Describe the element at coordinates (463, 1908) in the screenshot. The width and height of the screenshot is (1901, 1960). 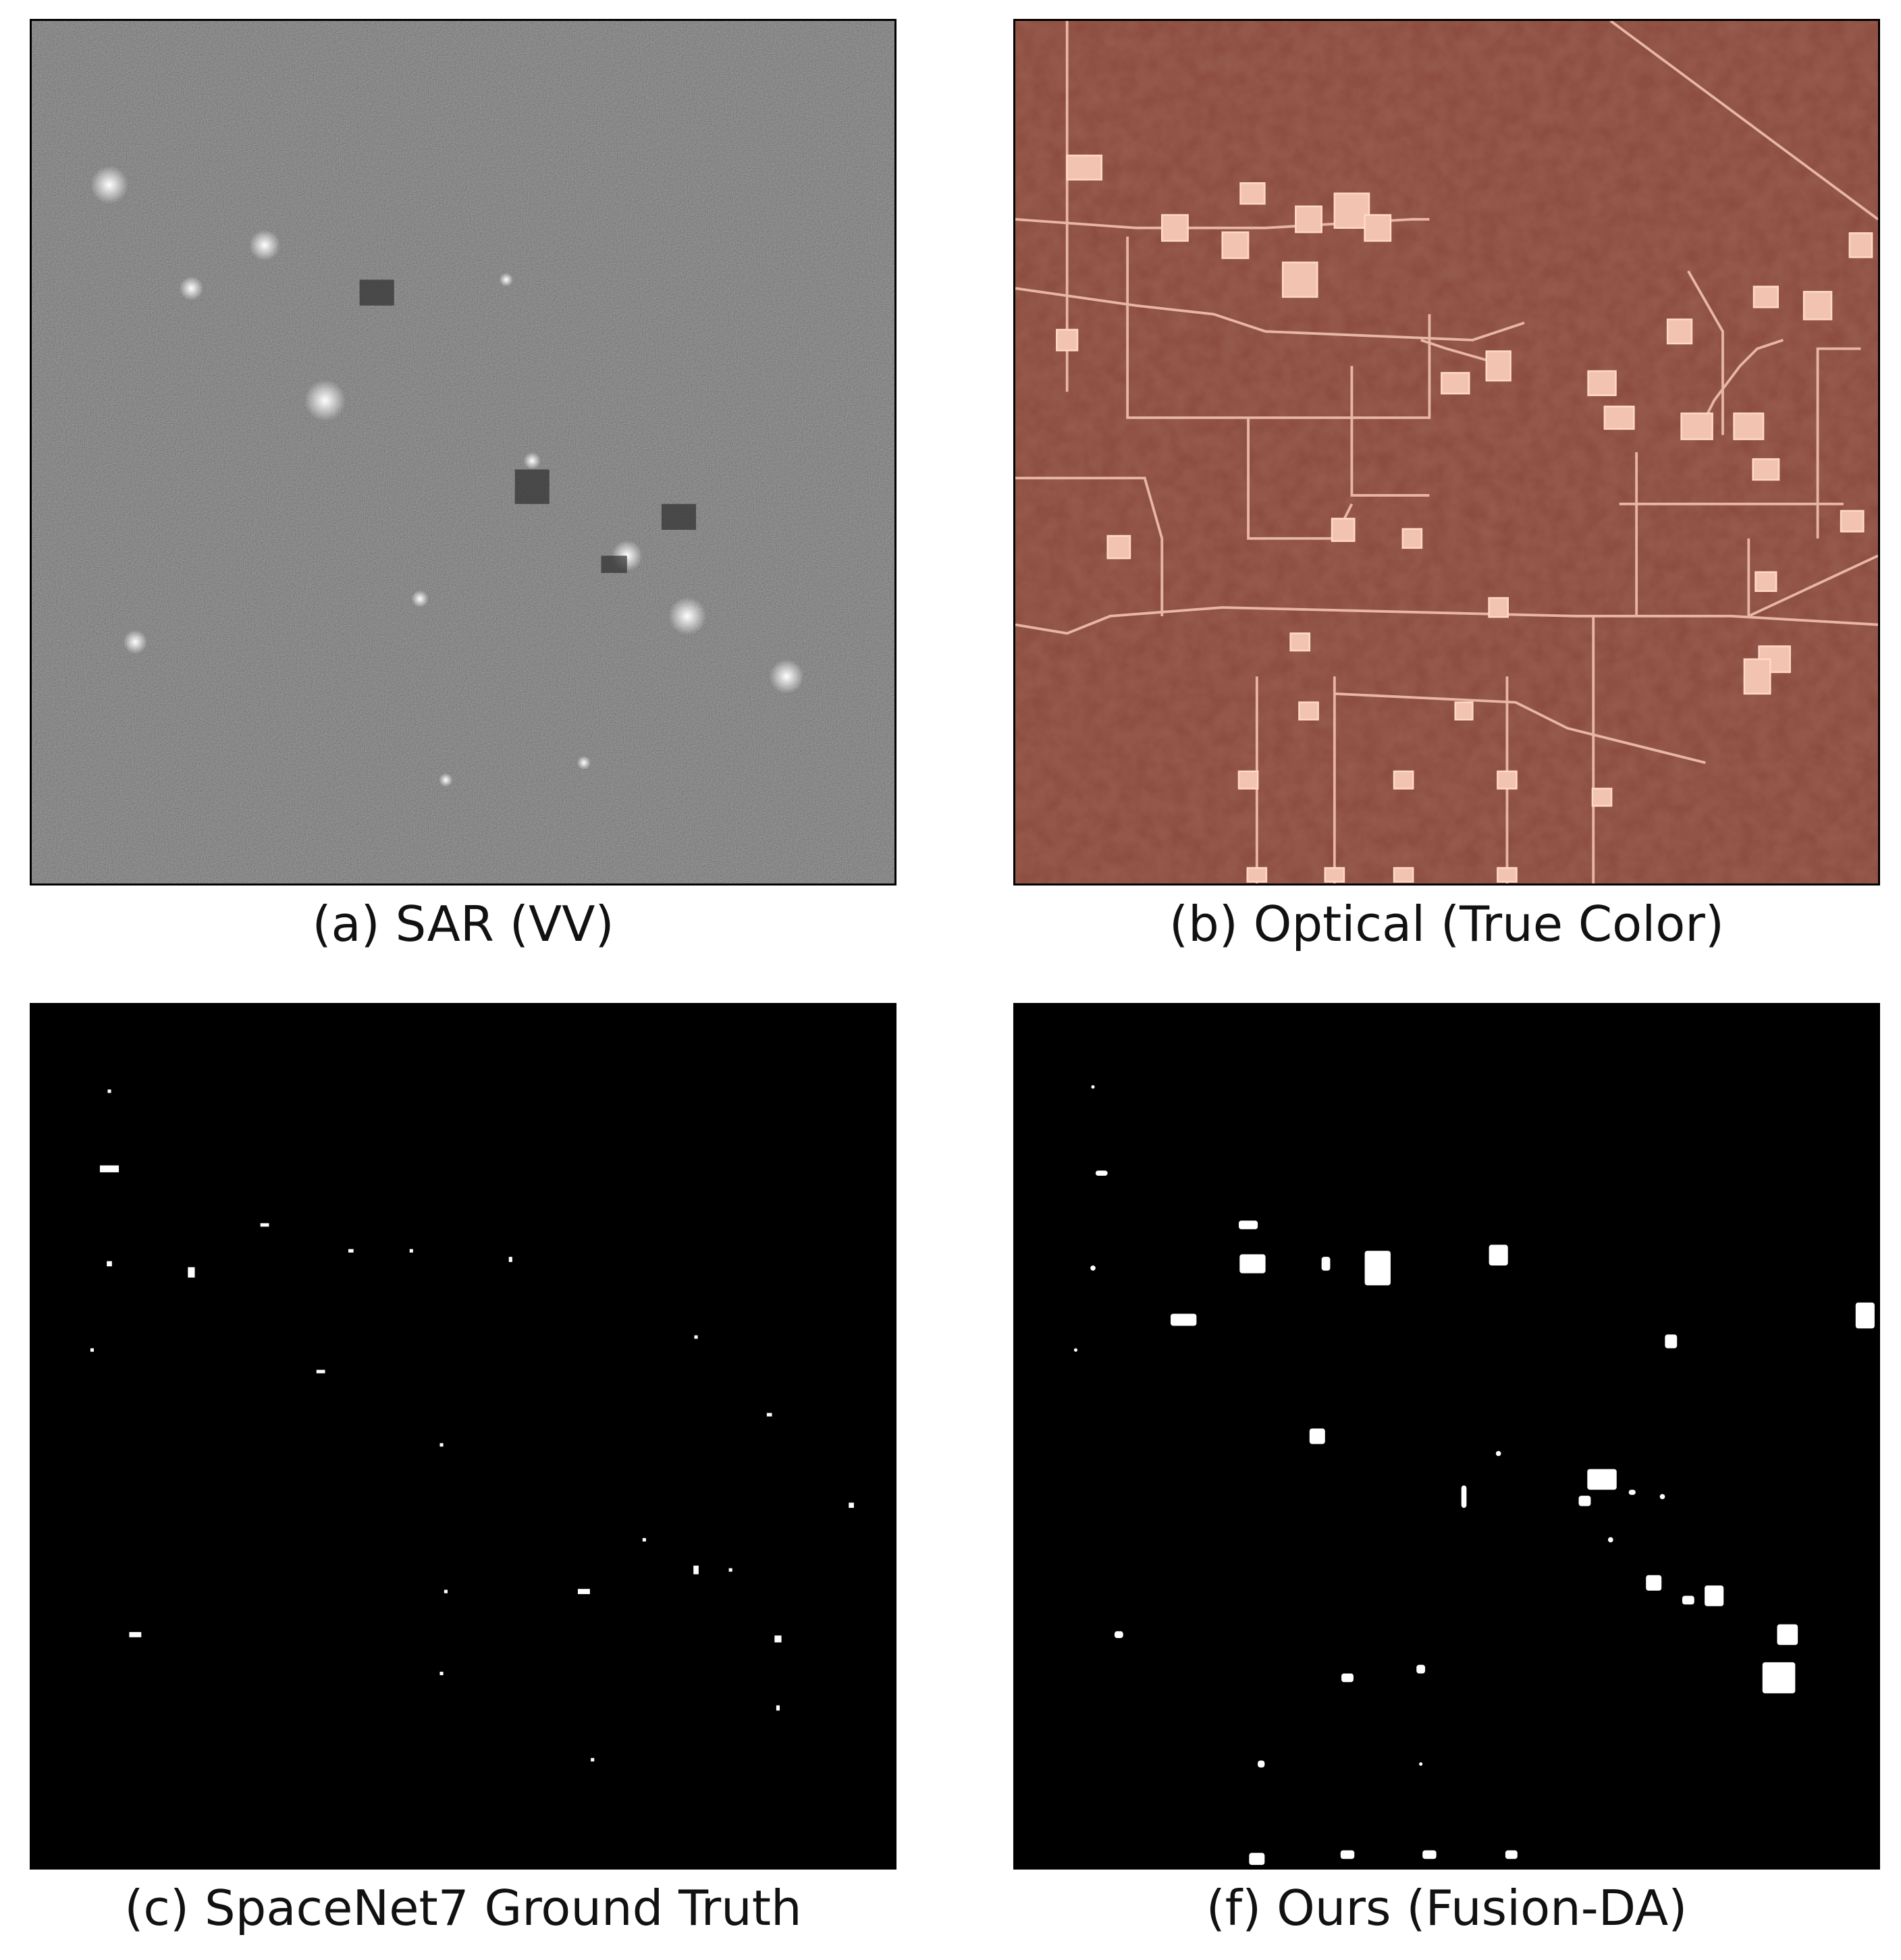
I see `caption-ground-truth: (c) SpaceNet7 Ground Truth` at that location.